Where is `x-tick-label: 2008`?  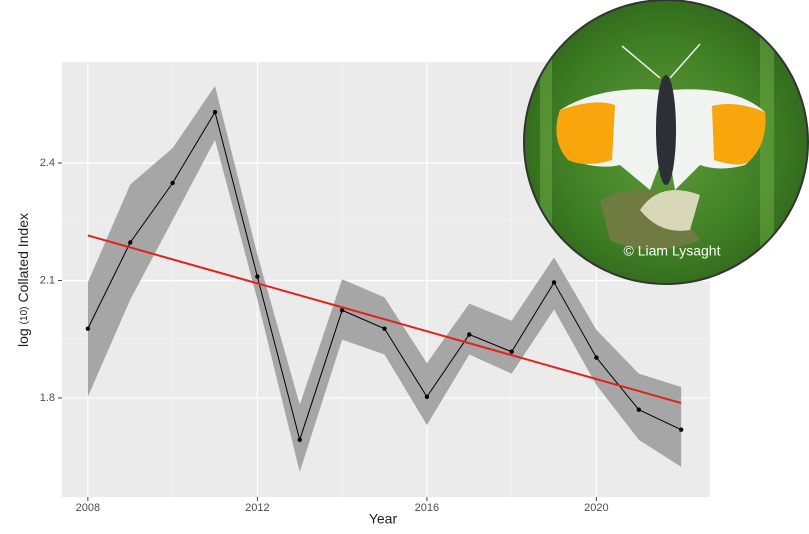 x-tick-label: 2008 is located at coordinates (88, 508).